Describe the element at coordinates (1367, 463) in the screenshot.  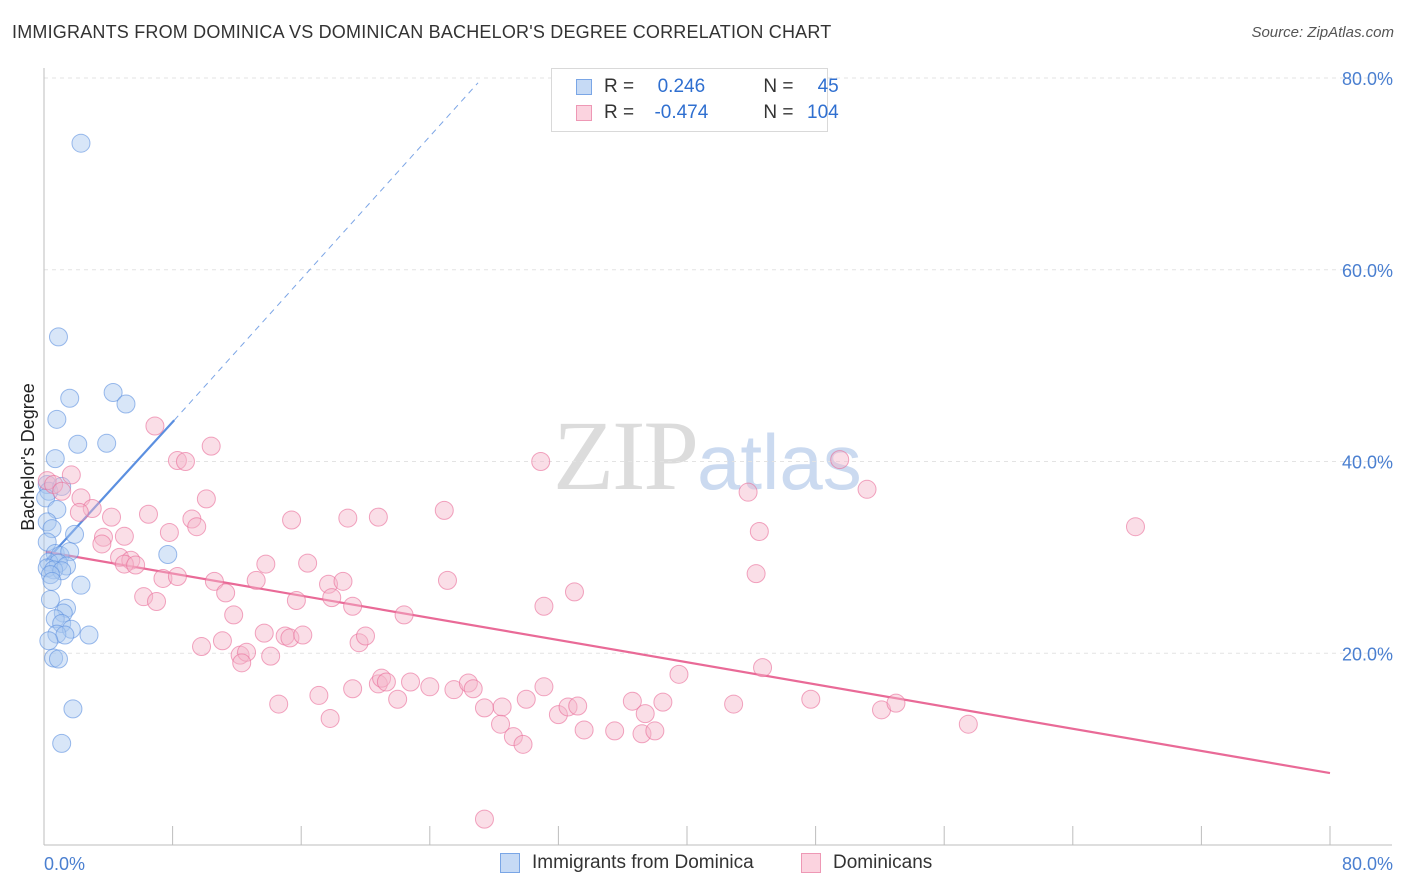
I see `y-tick-label: 40.0%` at that location.